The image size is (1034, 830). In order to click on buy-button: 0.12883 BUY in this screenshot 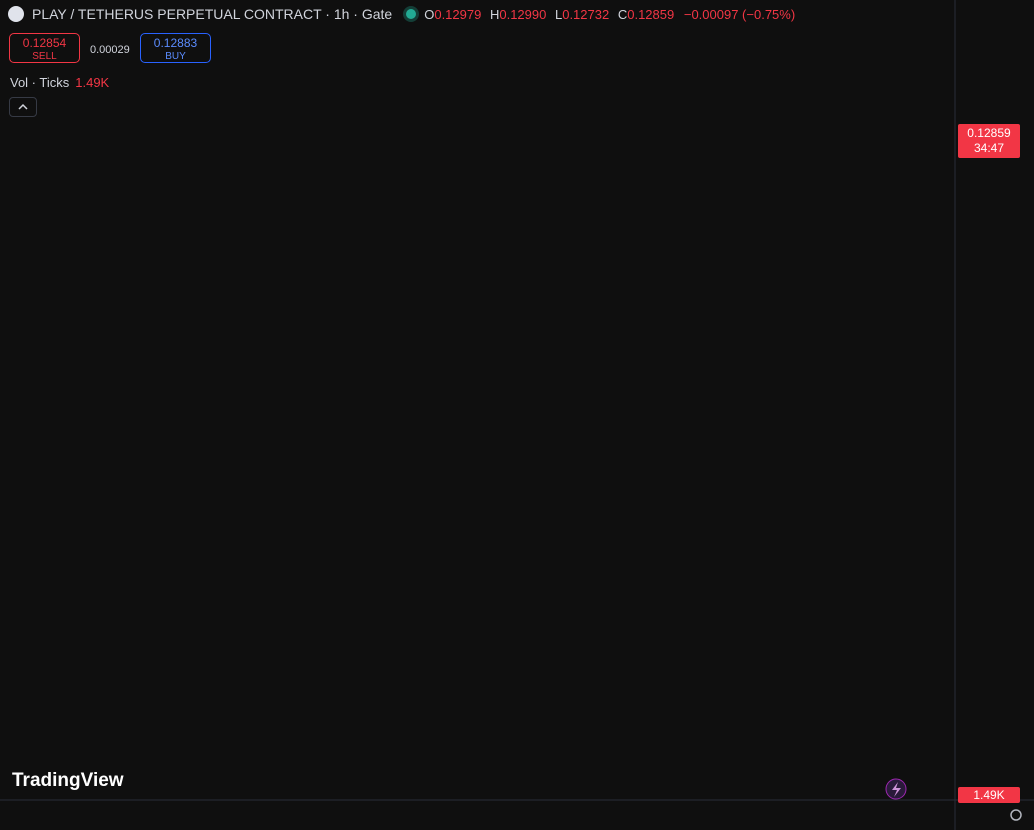, I will do `click(175, 48)`.